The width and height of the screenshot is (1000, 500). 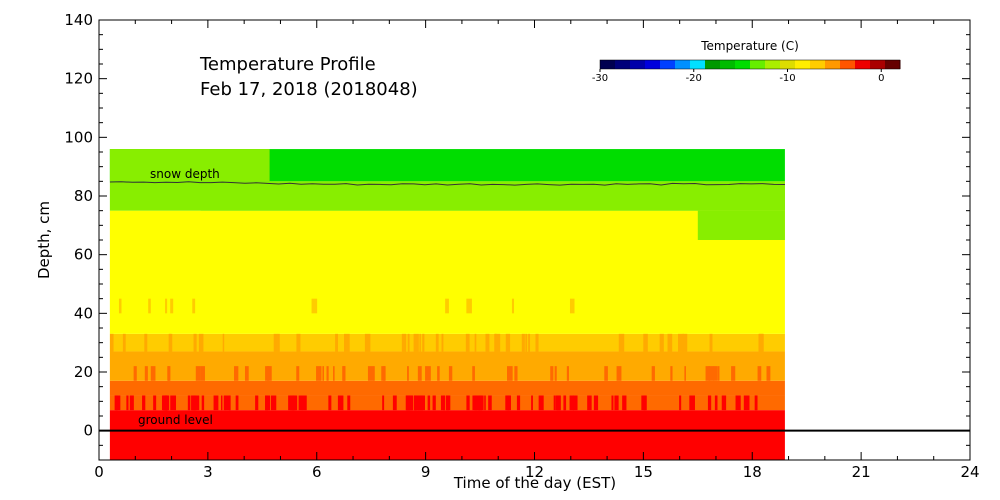 I want to click on chart-title: Temperature Profile, so click(x=287, y=64).